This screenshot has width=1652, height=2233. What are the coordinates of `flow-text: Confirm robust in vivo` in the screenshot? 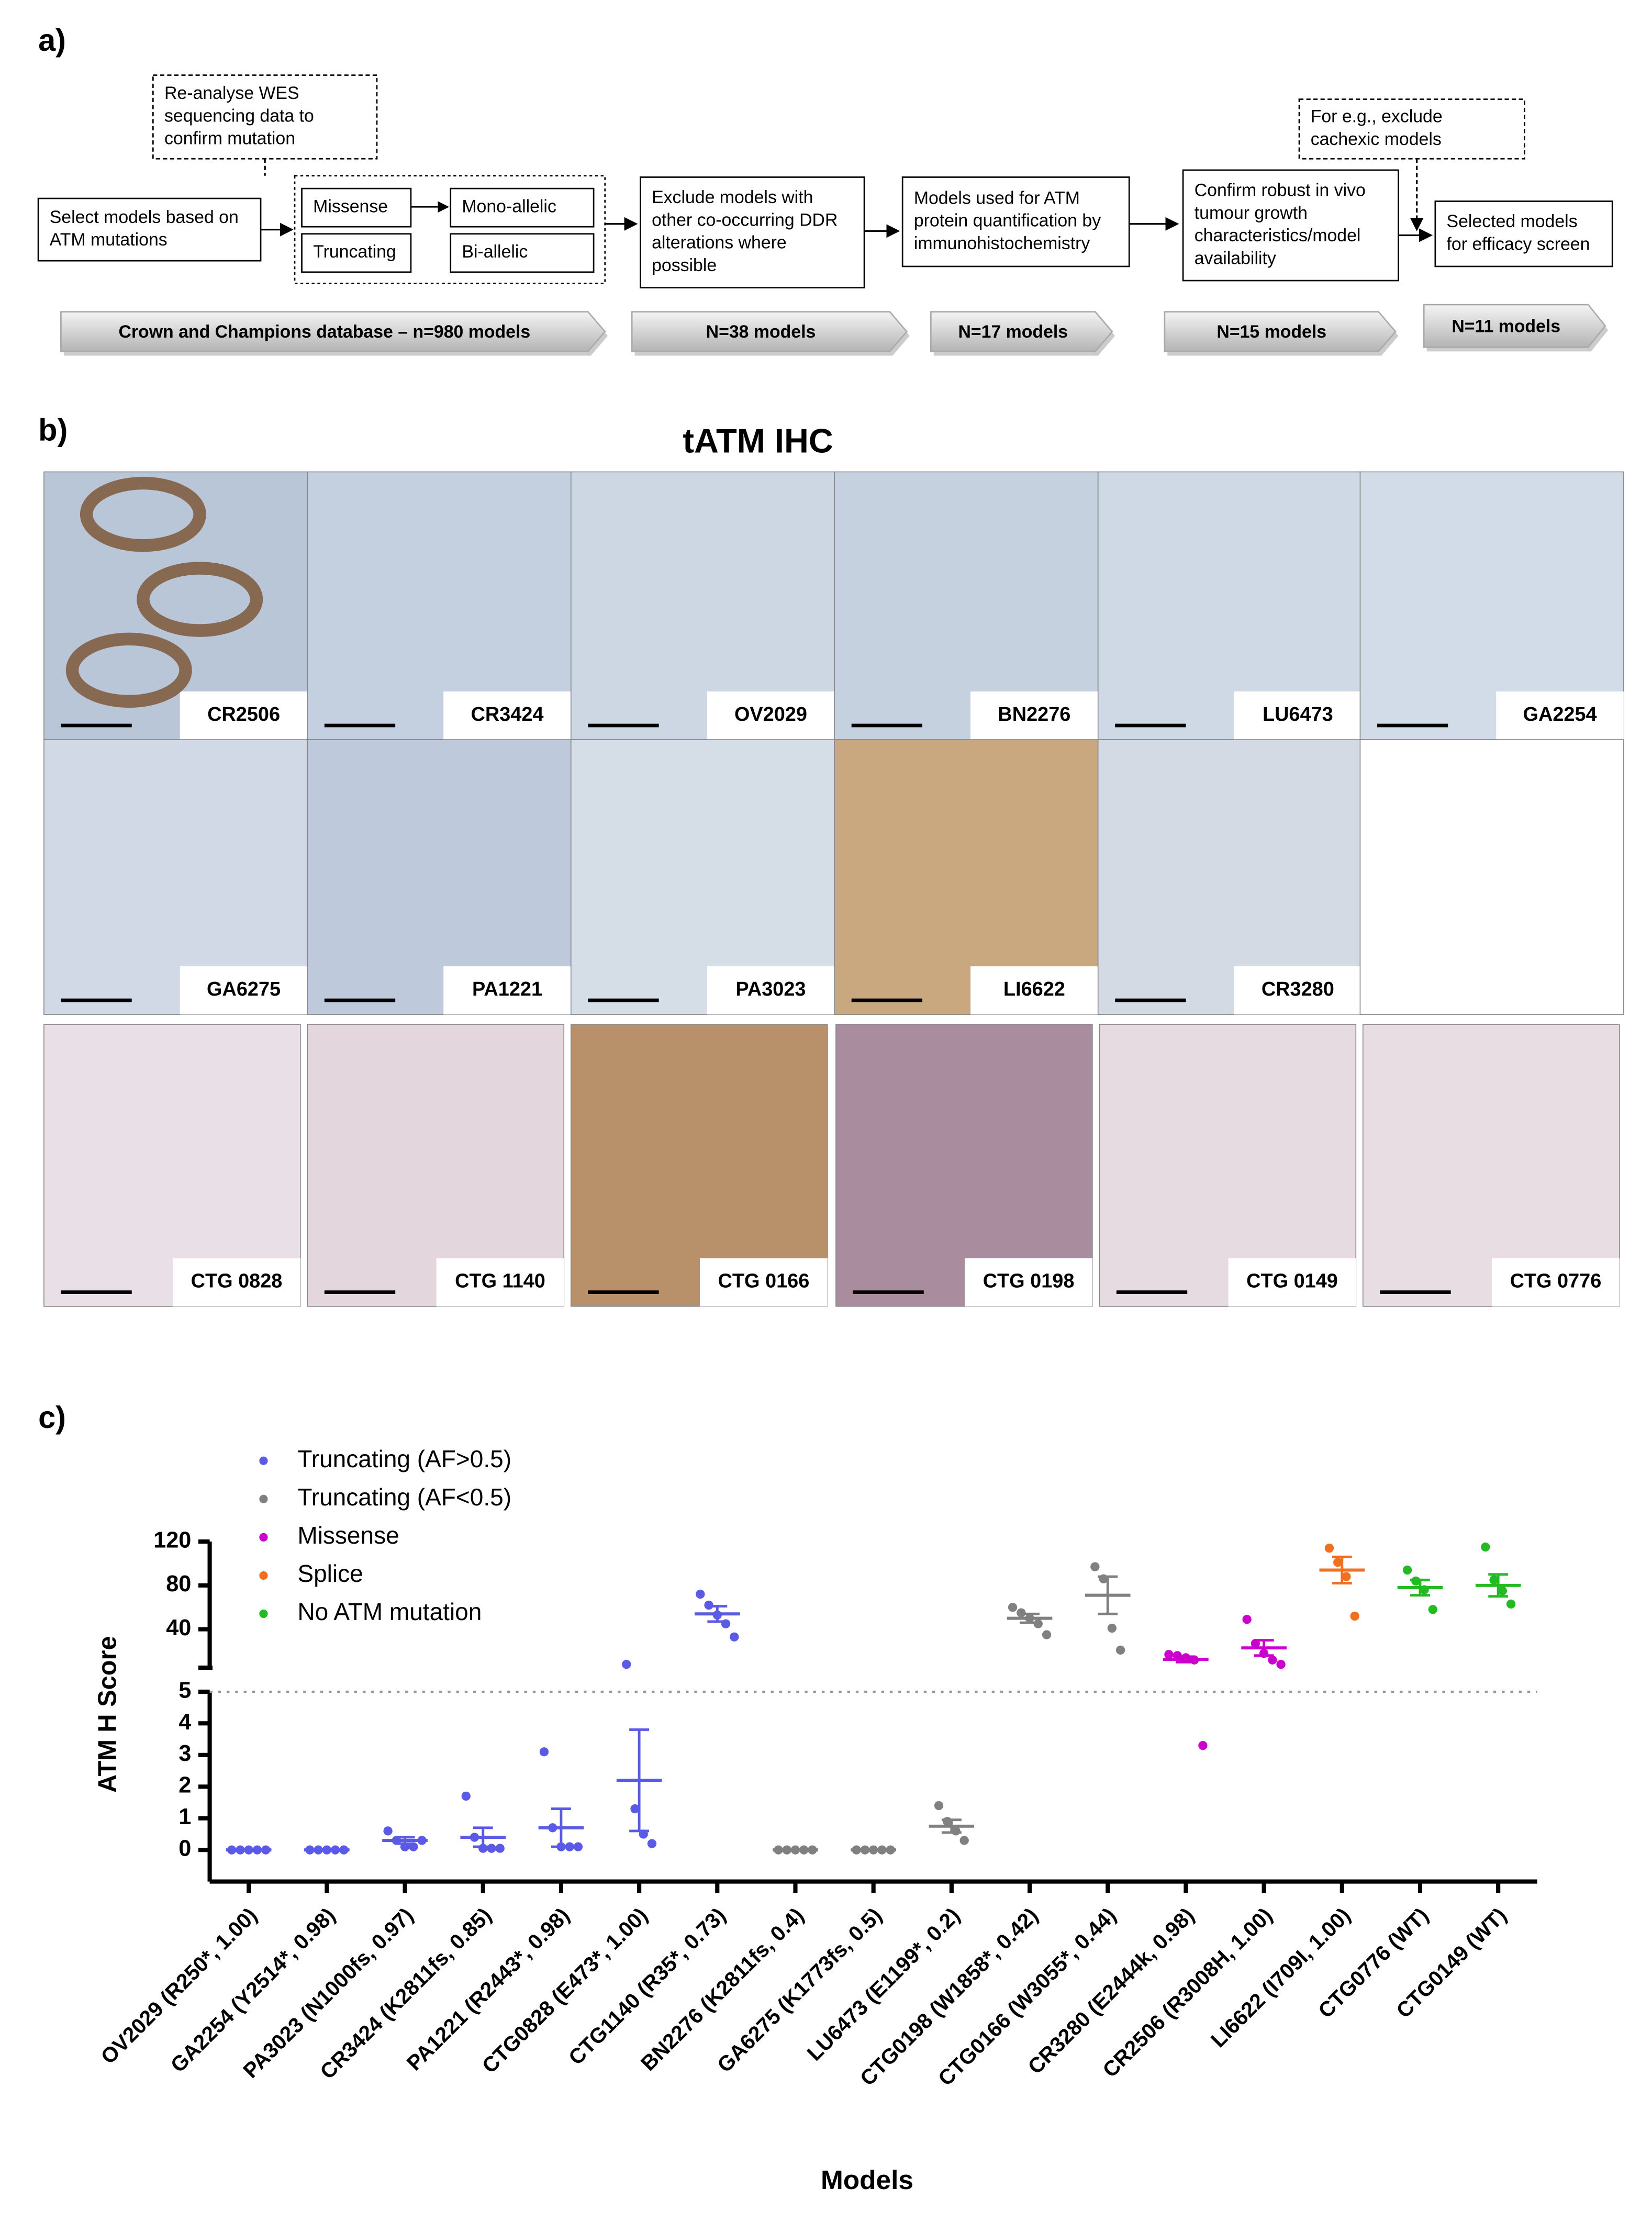 It's located at (1280, 190).